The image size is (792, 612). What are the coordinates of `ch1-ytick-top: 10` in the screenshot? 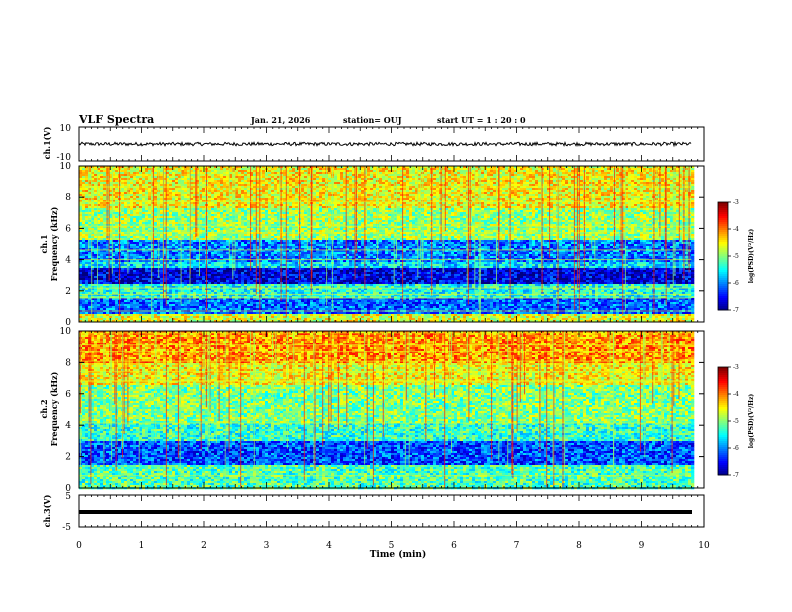 It's located at (66, 129).